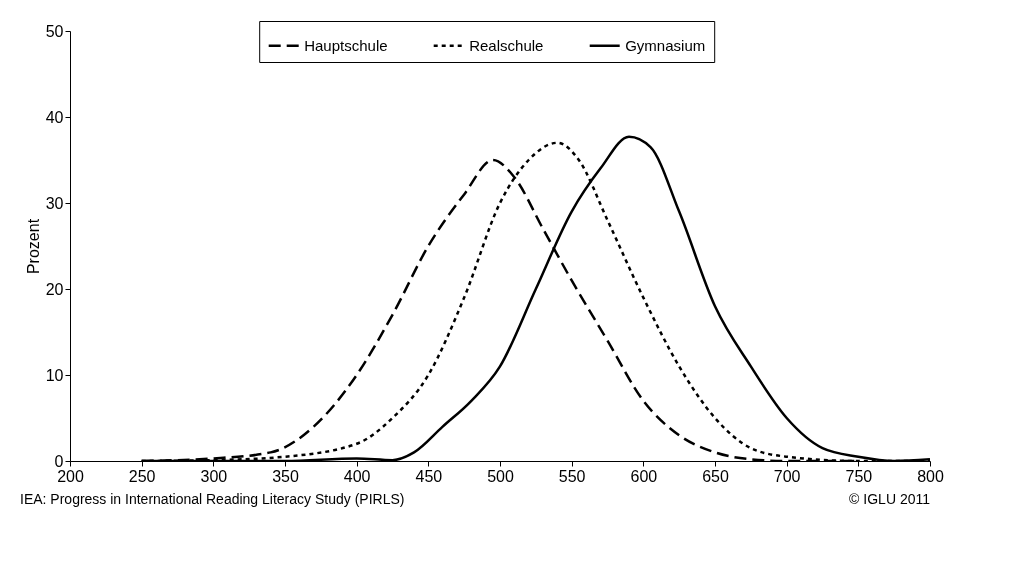 The width and height of the screenshot is (1020, 575). What do you see at coordinates (33, 246) in the screenshot?
I see `y-axis-title: Prozent` at bounding box center [33, 246].